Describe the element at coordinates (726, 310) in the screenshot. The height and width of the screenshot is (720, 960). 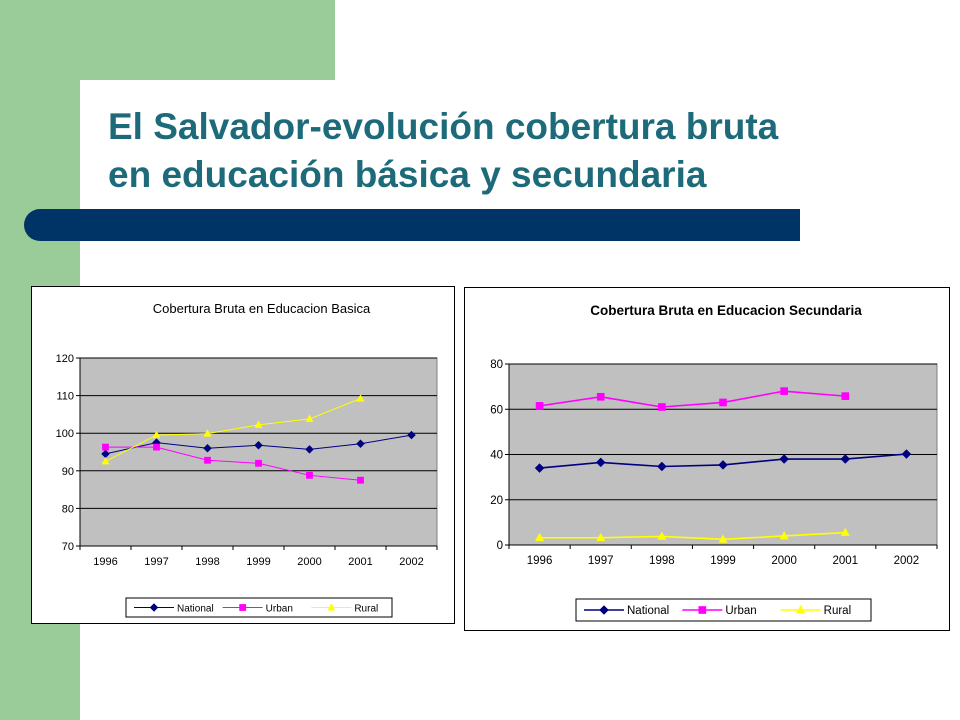
I see `secundaria-chart-title: Cobertura Bruta en Educacion Secundaria` at that location.